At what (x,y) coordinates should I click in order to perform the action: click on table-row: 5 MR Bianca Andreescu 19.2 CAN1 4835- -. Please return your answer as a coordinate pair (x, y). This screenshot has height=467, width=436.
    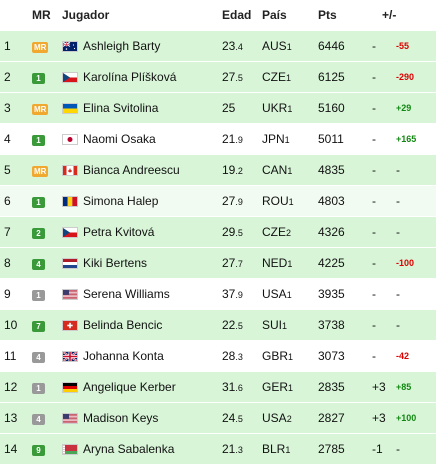
    Looking at the image, I should click on (218, 169).